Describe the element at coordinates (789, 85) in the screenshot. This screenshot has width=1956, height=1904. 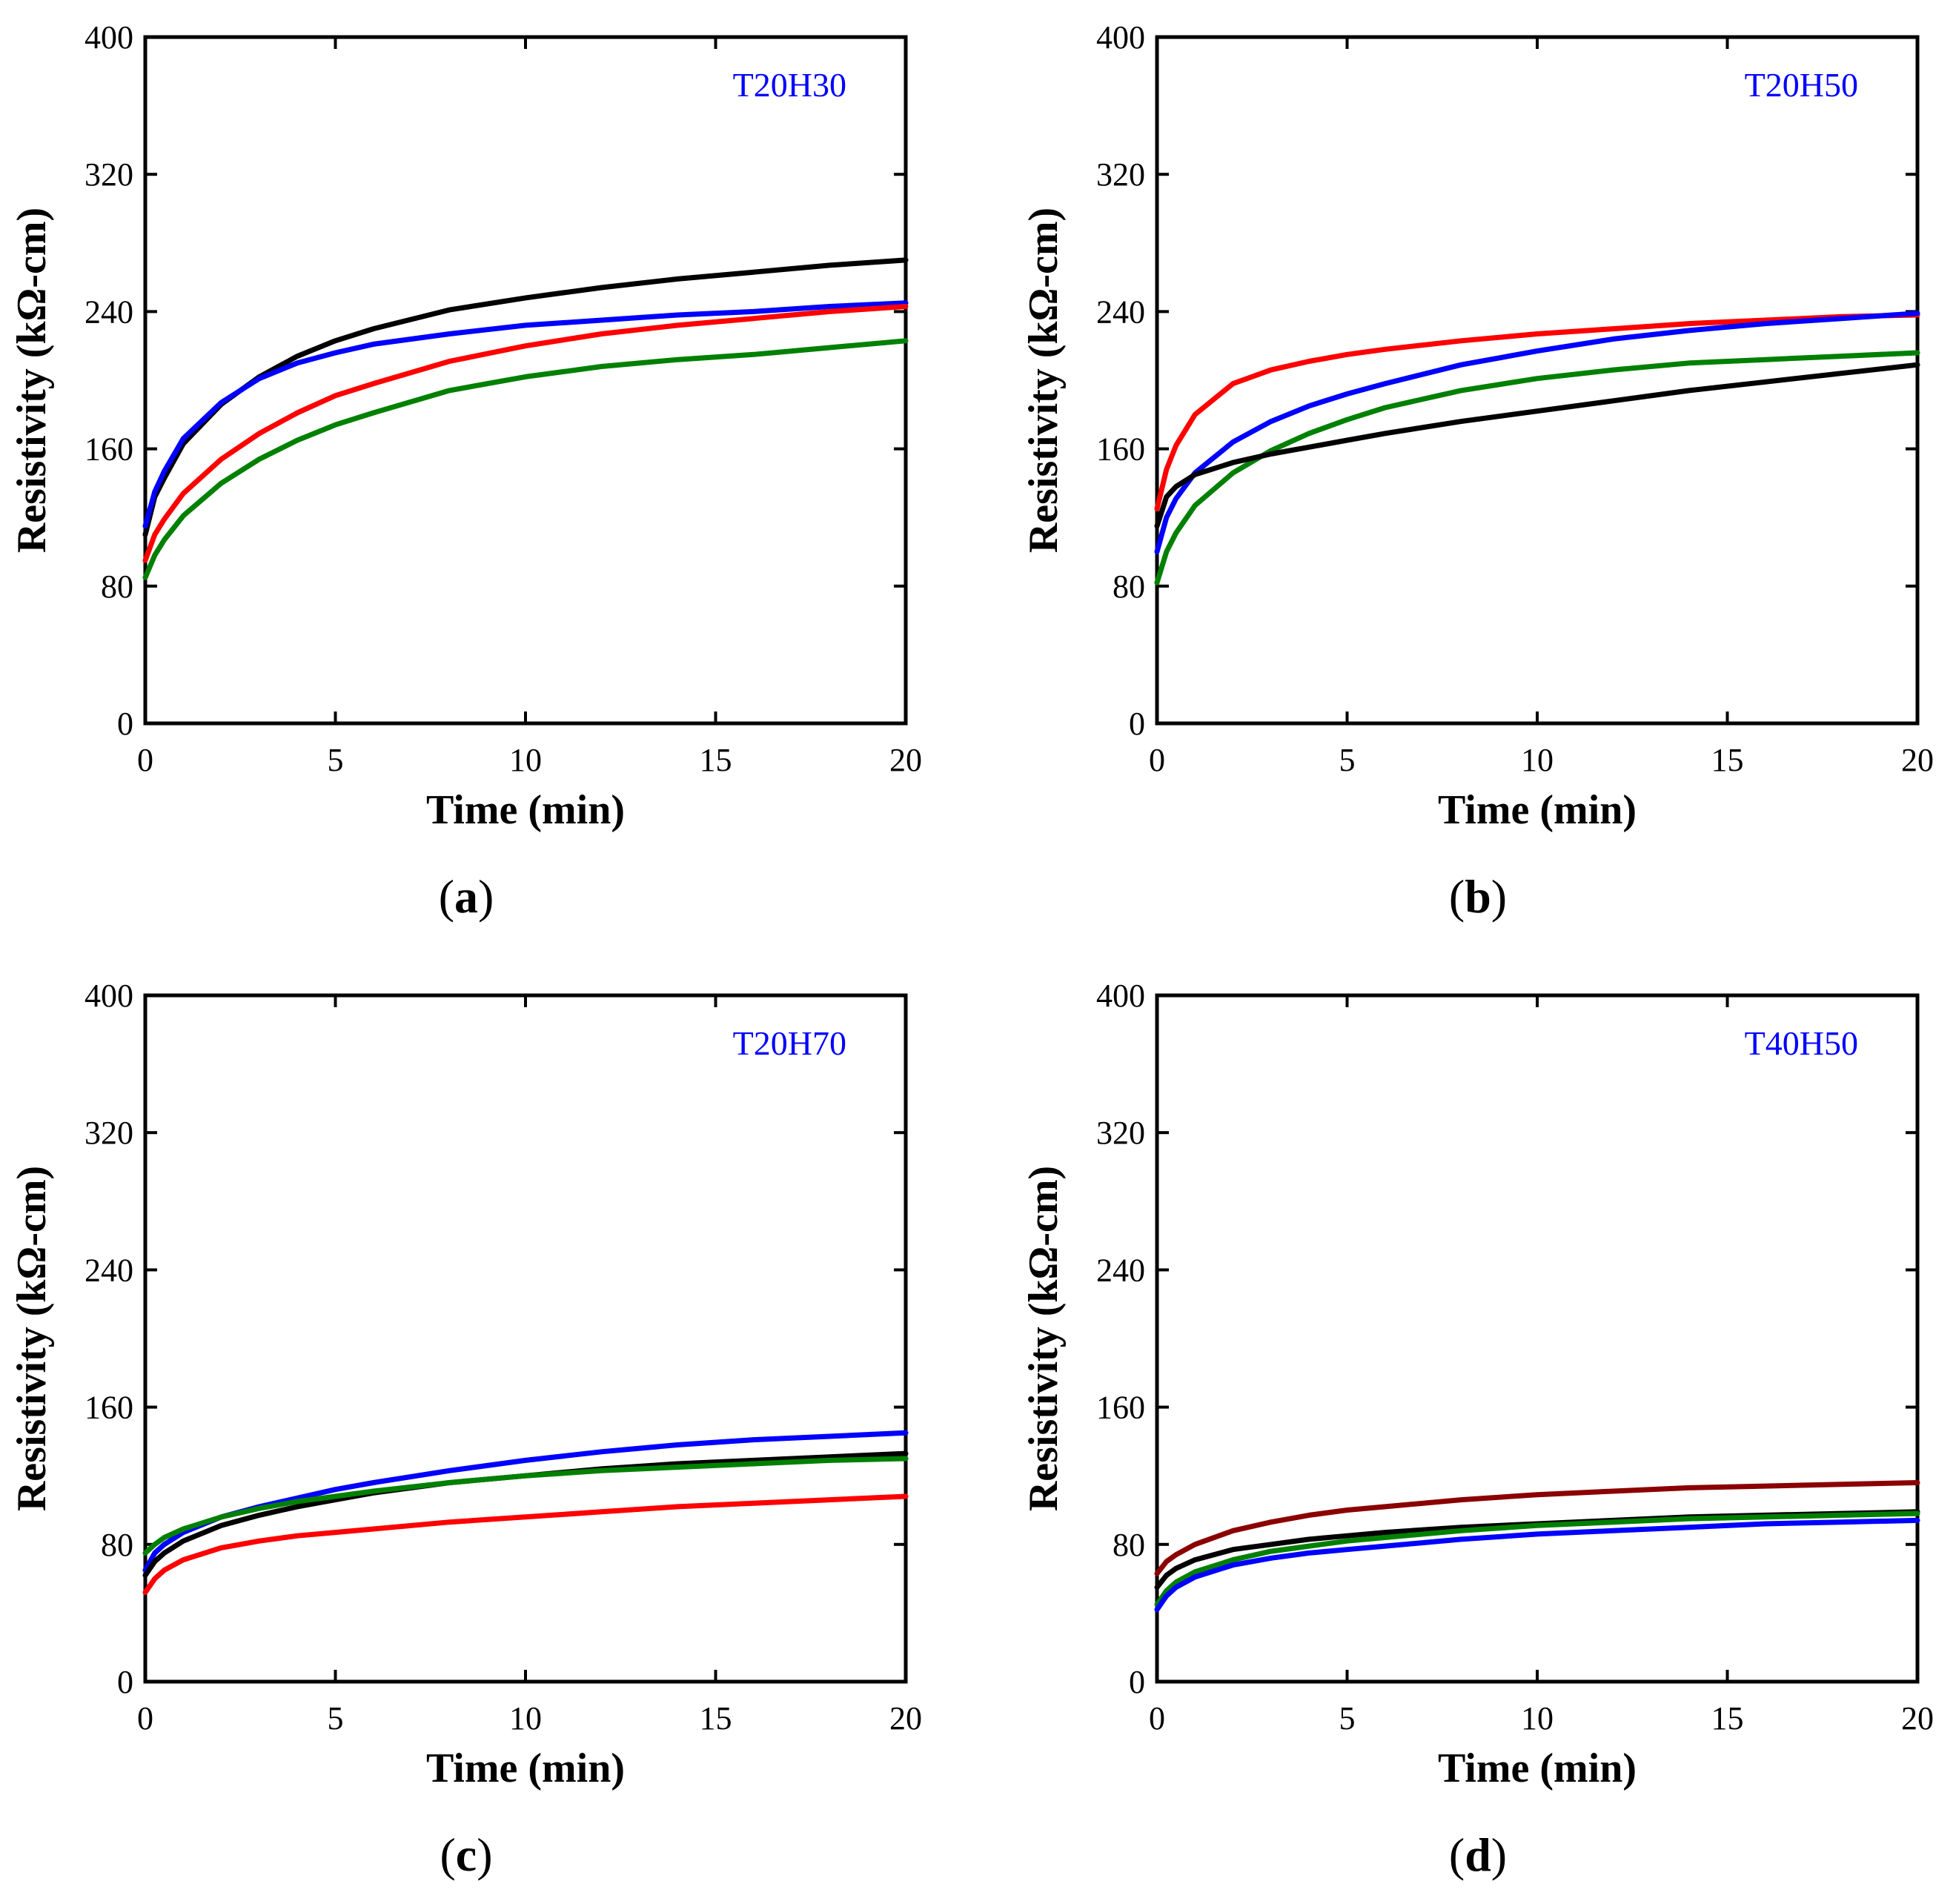
I see `panel-label: T20H30` at that location.